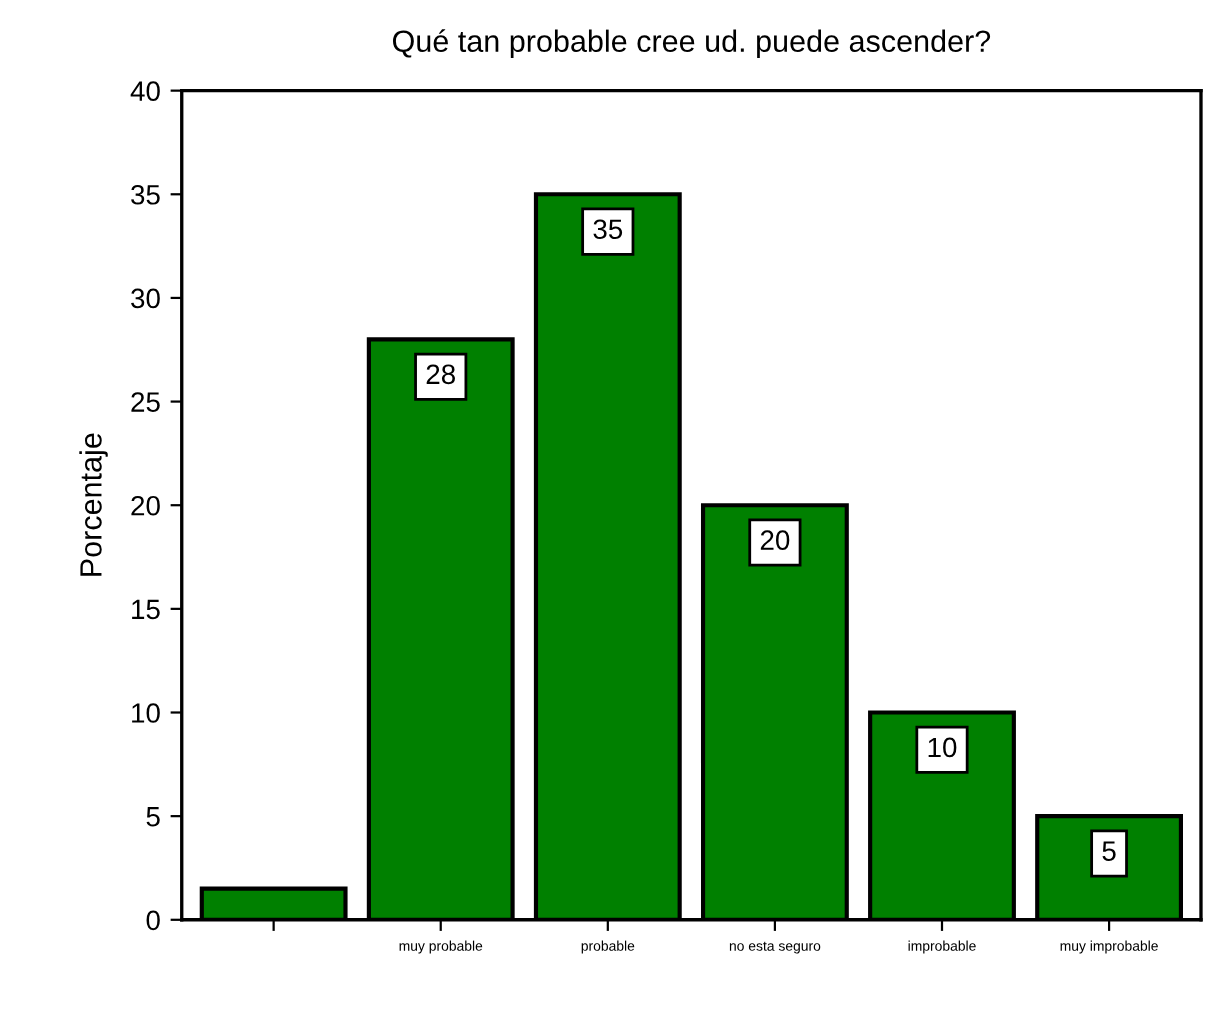  What do you see at coordinates (608, 229) in the screenshot?
I see `data-label: 35` at bounding box center [608, 229].